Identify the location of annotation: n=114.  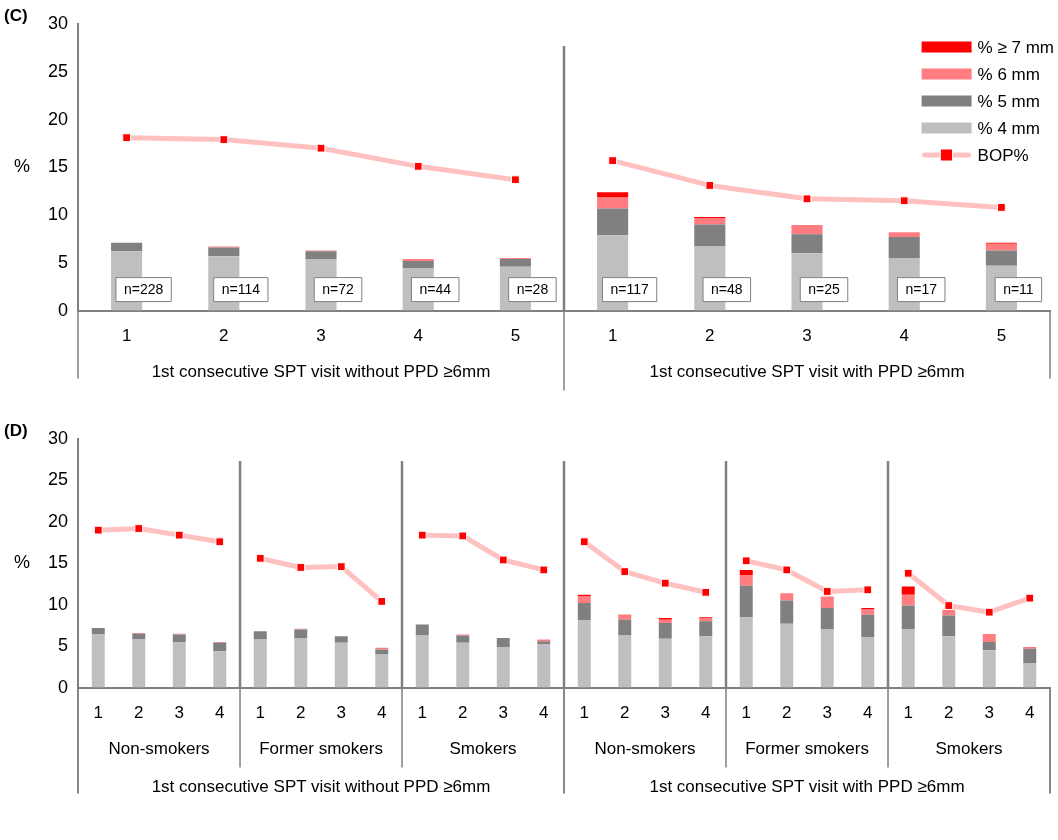
(241, 289).